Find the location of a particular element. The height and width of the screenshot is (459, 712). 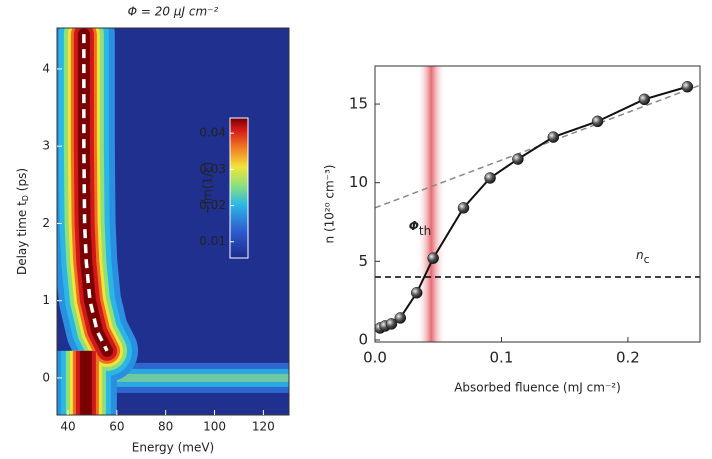

x-axis-label: Energy (meV) is located at coordinates (173, 448).